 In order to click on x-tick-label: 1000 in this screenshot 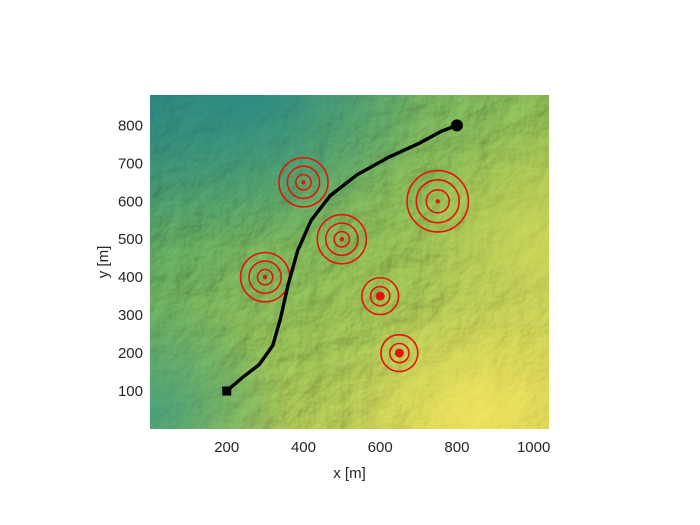, I will do `click(533, 447)`.